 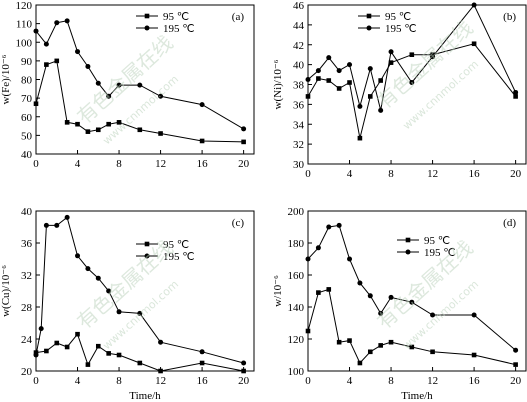 I want to click on y-tick-label: 160, so click(x=296, y=276).